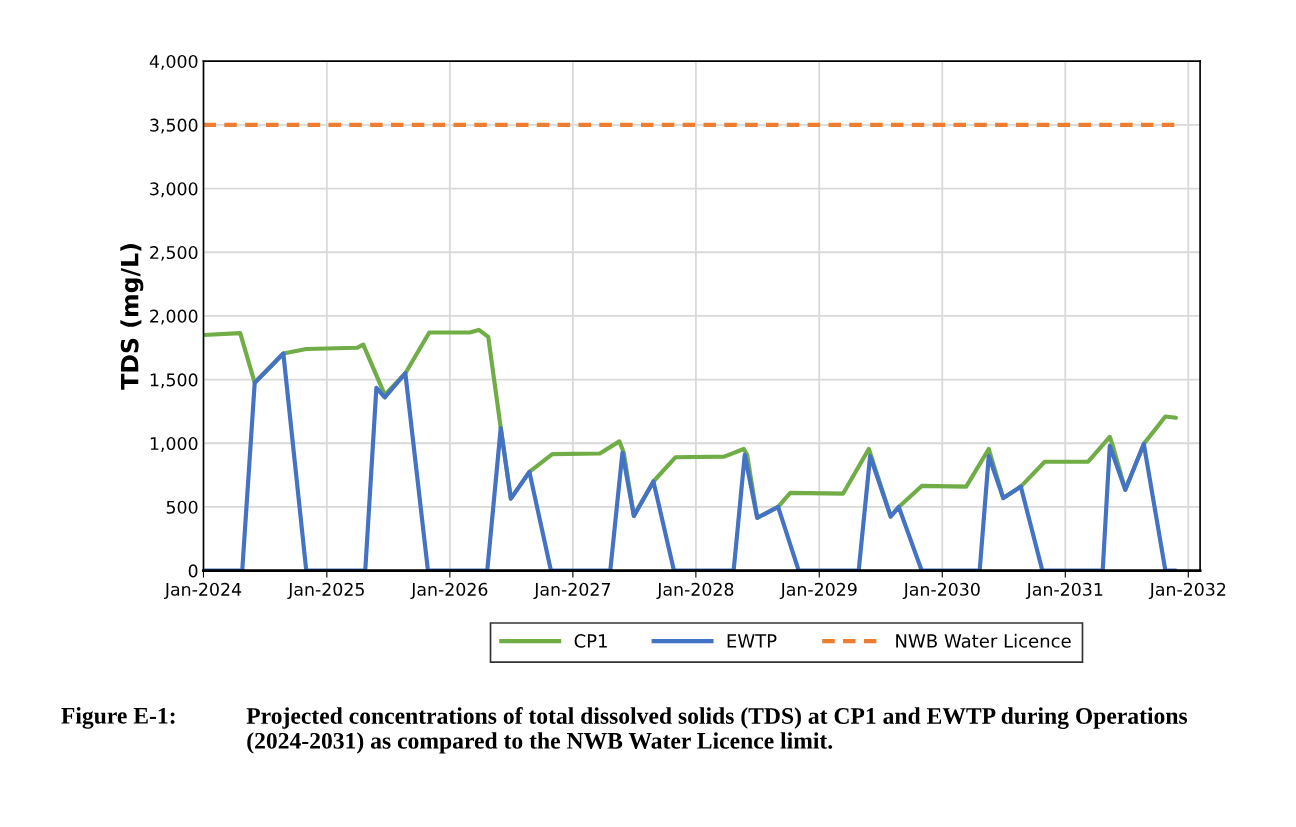  What do you see at coordinates (624, 730) in the screenshot?
I see `text: Figure E-1: Projected concentrations of total dissolved solids (TDS) at CP1 and EWTP during Operations (2024-2031) as compared to the NWB Water Licence limit.` at bounding box center [624, 730].